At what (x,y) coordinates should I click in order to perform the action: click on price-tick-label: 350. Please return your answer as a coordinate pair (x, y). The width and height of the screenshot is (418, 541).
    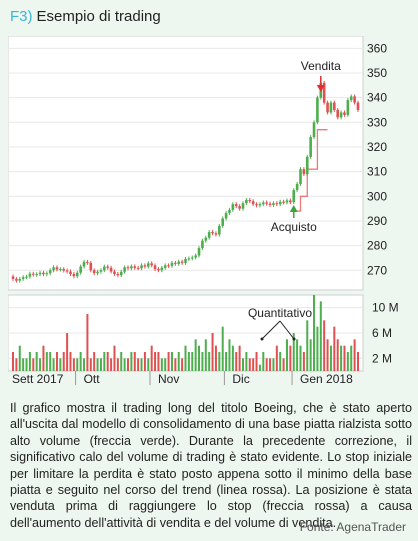
    Looking at the image, I should click on (377, 73).